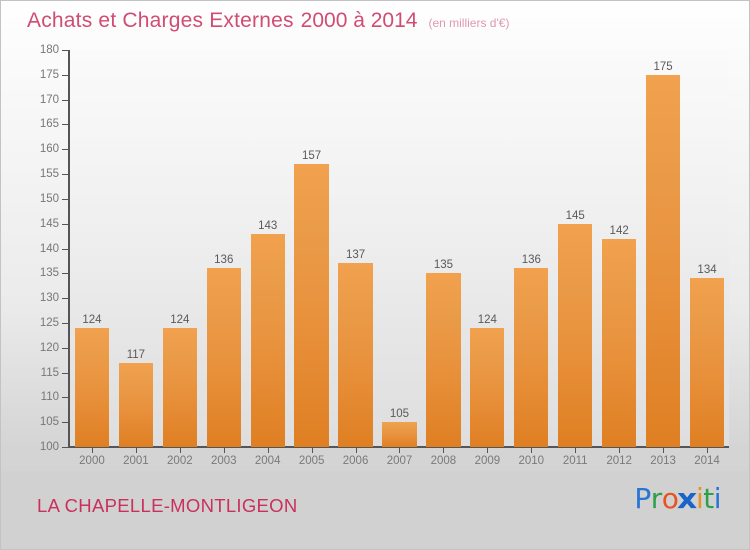 The height and width of the screenshot is (550, 750). Describe the element at coordinates (399, 461) in the screenshot. I see `x-axis-tick-label: 2007` at that location.